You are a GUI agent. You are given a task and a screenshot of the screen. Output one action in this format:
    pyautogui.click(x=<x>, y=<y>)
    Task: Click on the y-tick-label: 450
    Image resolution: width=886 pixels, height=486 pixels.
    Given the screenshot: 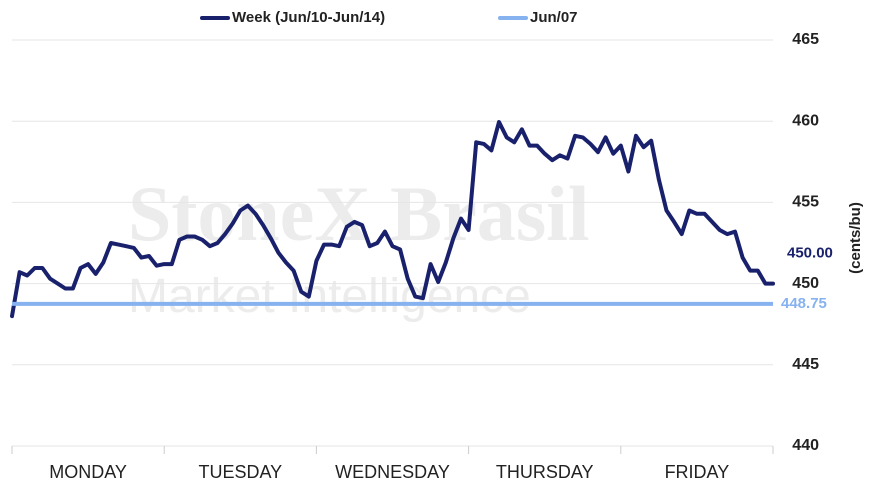 What is the action you would take?
    pyautogui.click(x=805, y=283)
    